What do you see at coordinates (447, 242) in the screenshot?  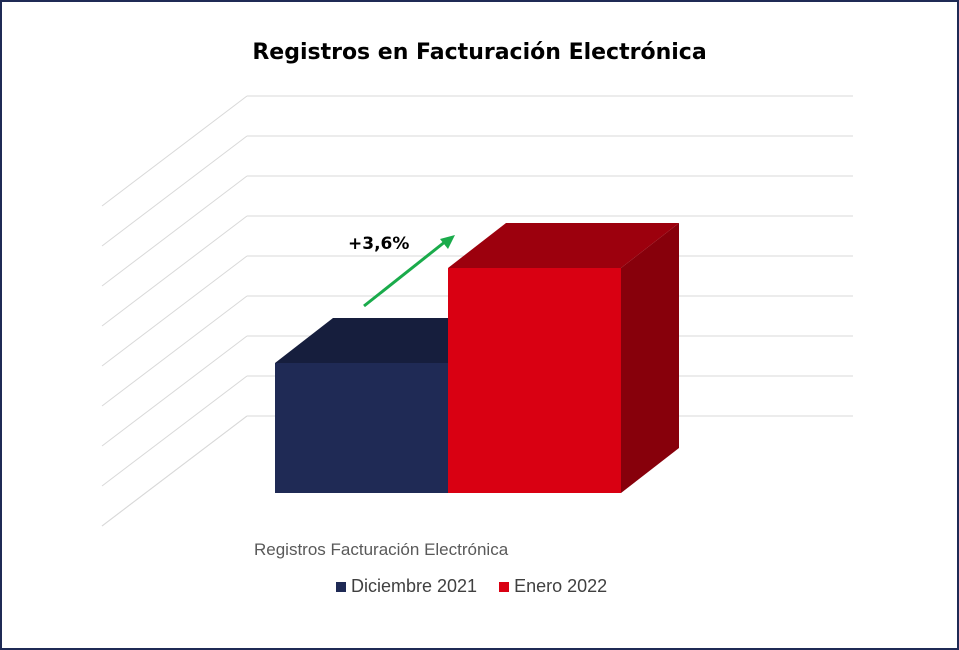 I see `growth-arrow-head` at bounding box center [447, 242].